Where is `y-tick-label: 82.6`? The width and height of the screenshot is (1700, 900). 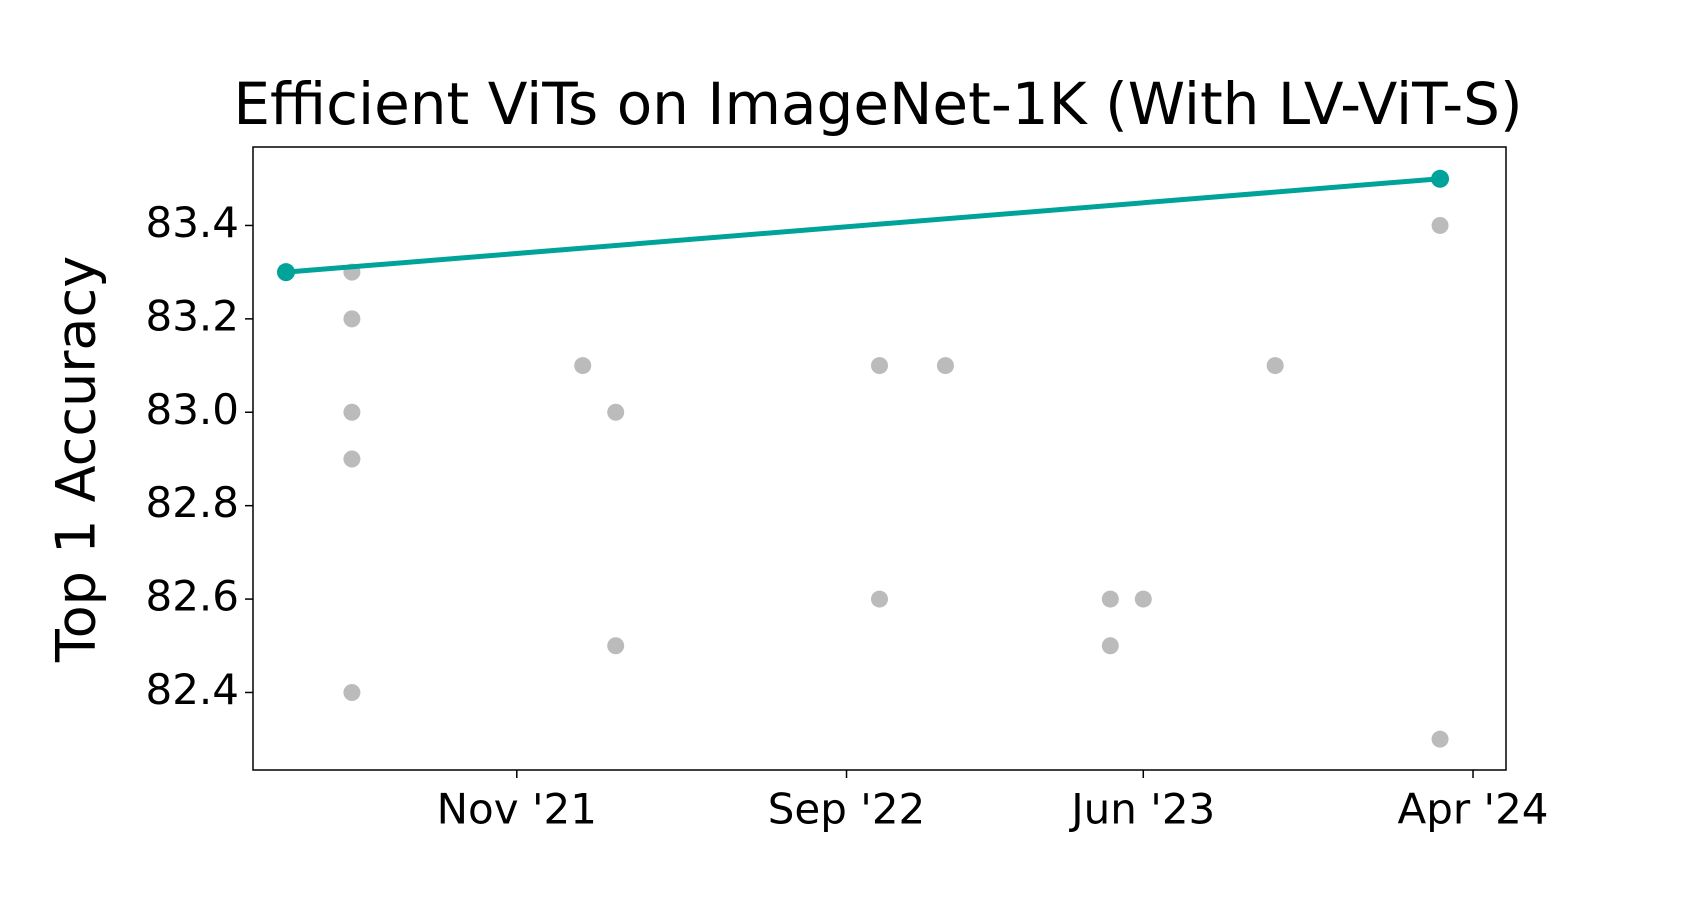 y-tick-label: 82.6 is located at coordinates (192, 596).